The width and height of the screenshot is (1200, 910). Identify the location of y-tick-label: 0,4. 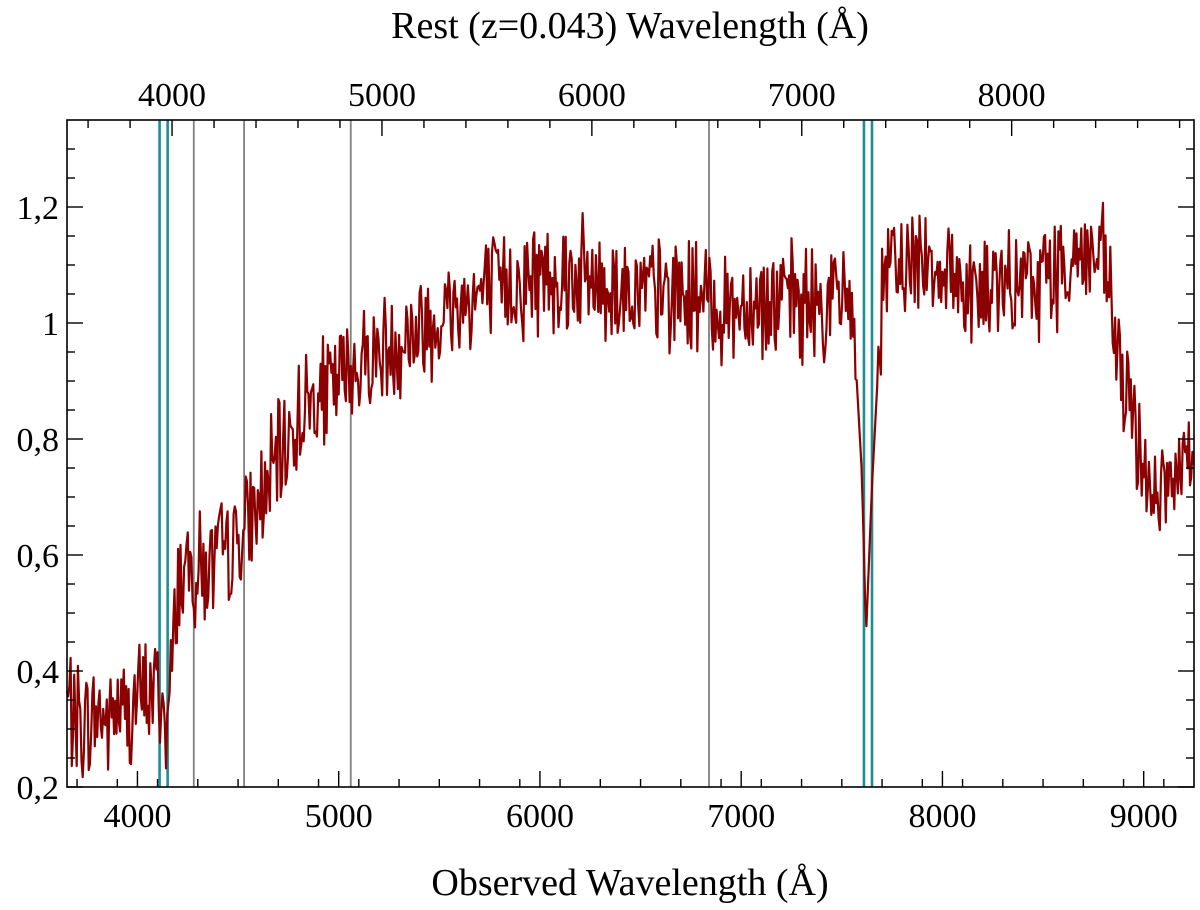
(38, 672).